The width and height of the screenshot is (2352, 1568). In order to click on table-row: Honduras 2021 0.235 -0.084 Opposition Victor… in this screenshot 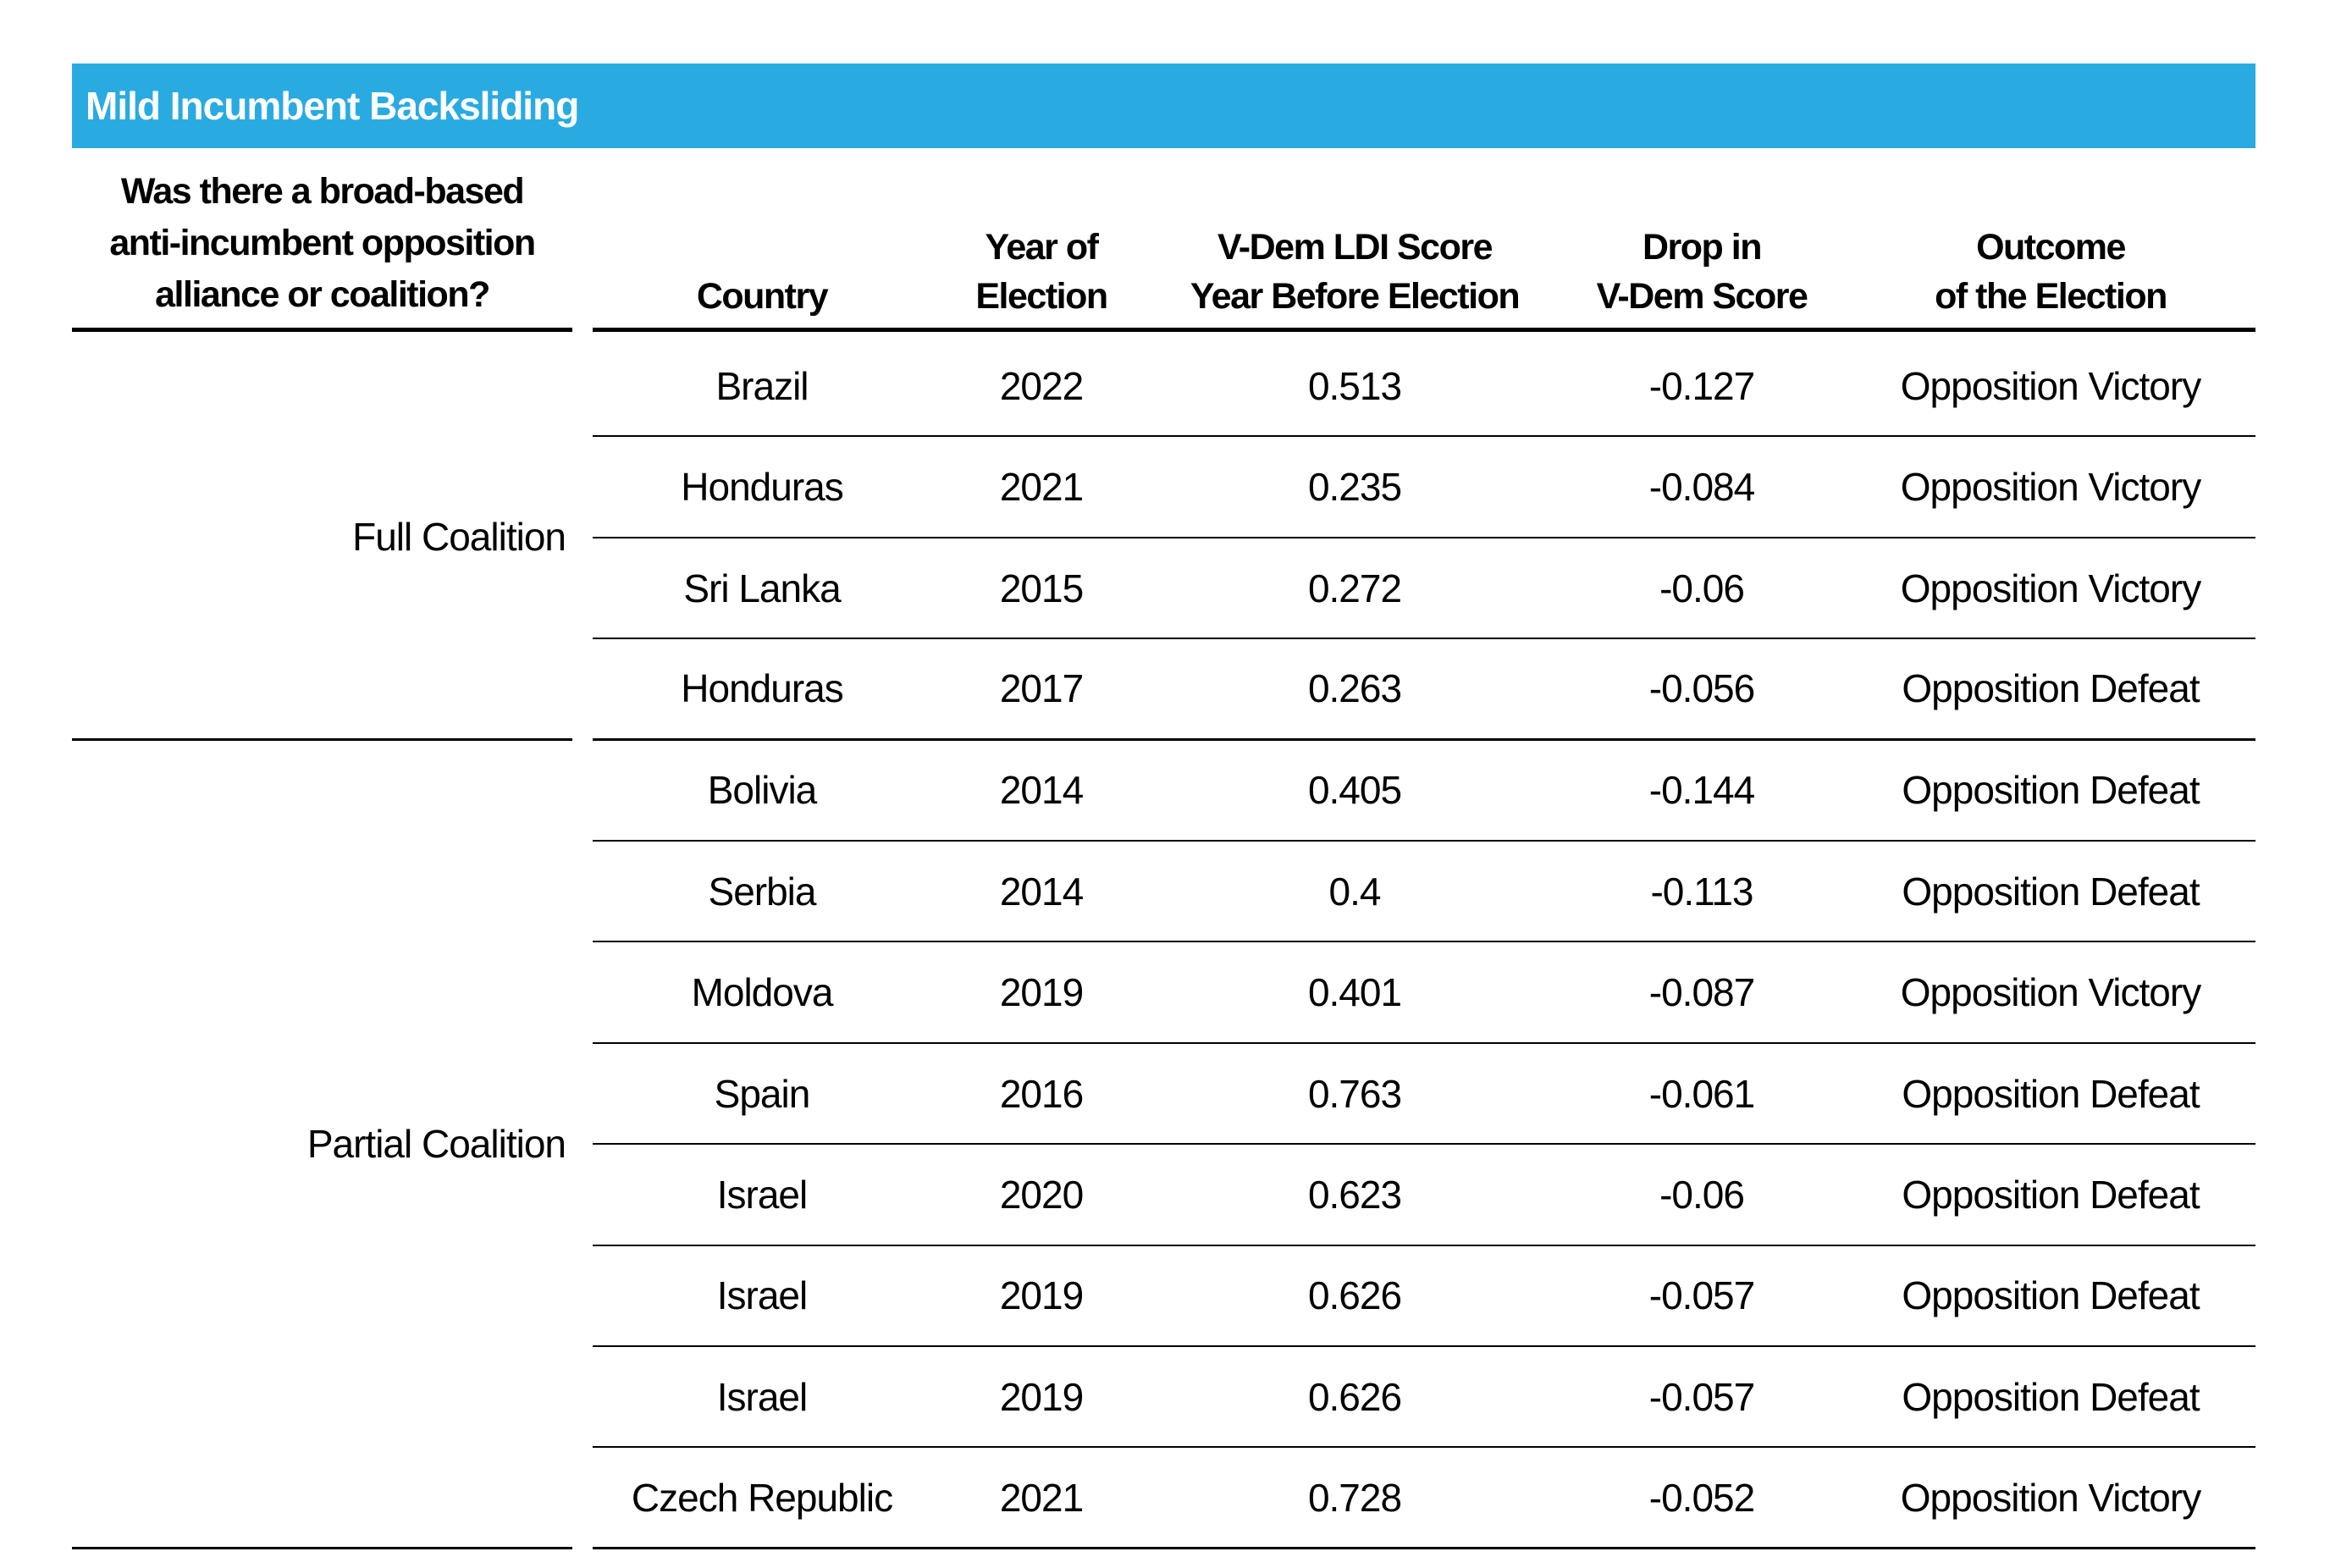, I will do `click(1424, 487)`.